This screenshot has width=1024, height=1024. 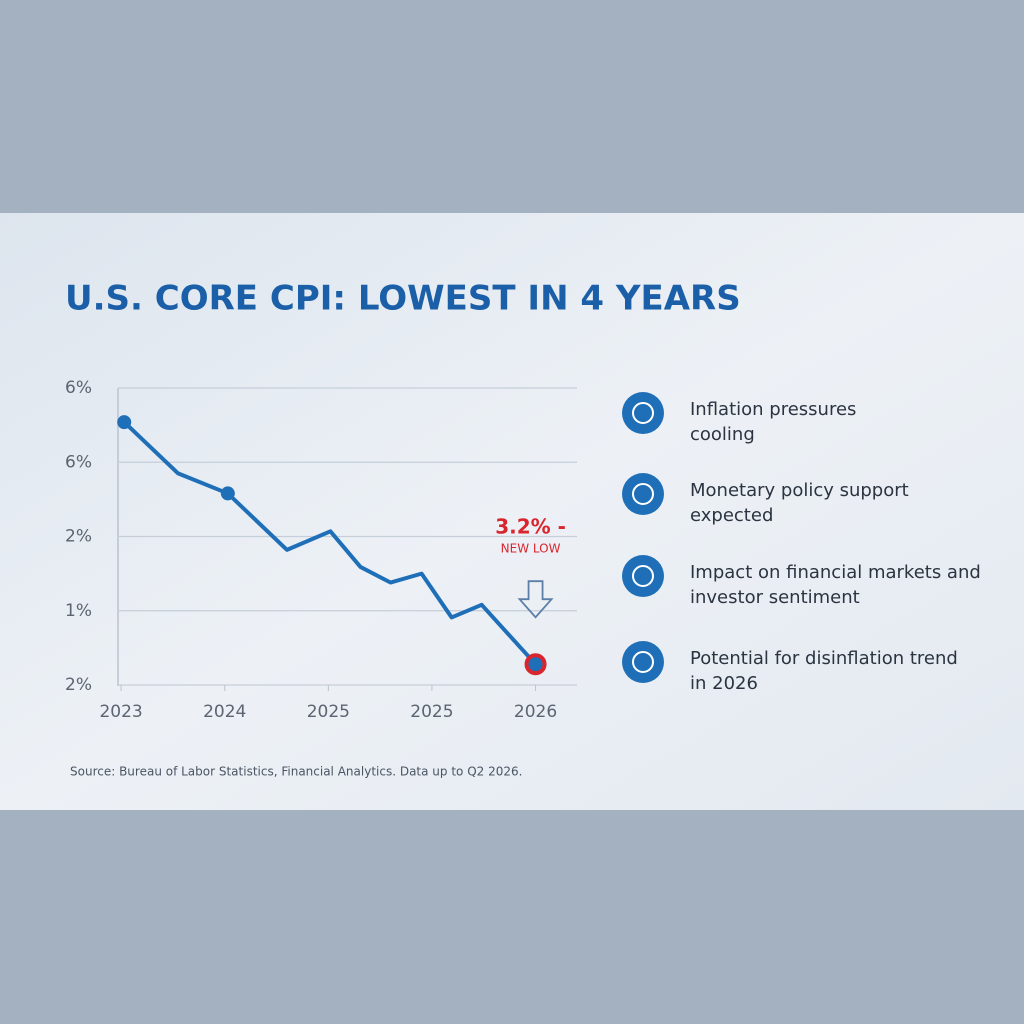 I want to click on highlight-point, so click(x=535, y=664).